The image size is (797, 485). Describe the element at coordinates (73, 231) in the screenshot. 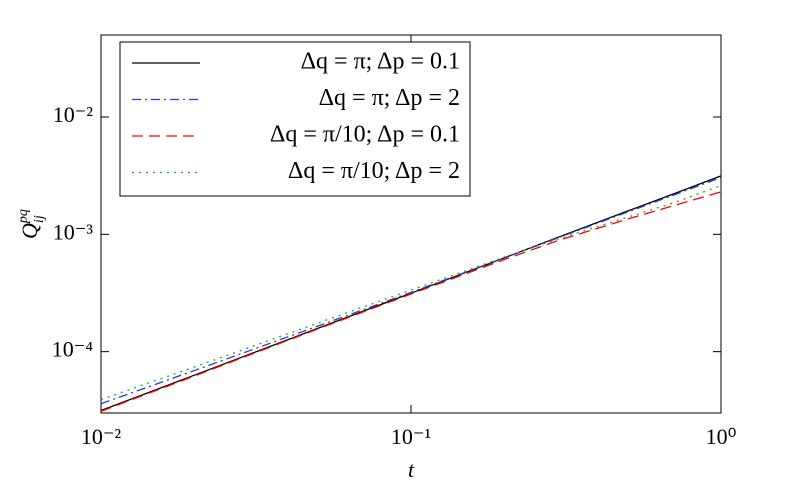

I see `y-tick-label: 10⁻³` at that location.